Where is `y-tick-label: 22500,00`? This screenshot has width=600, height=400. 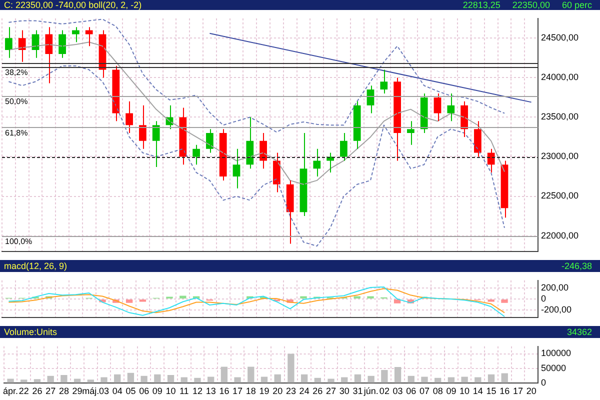 y-tick-label: 22500,00 is located at coordinates (560, 195).